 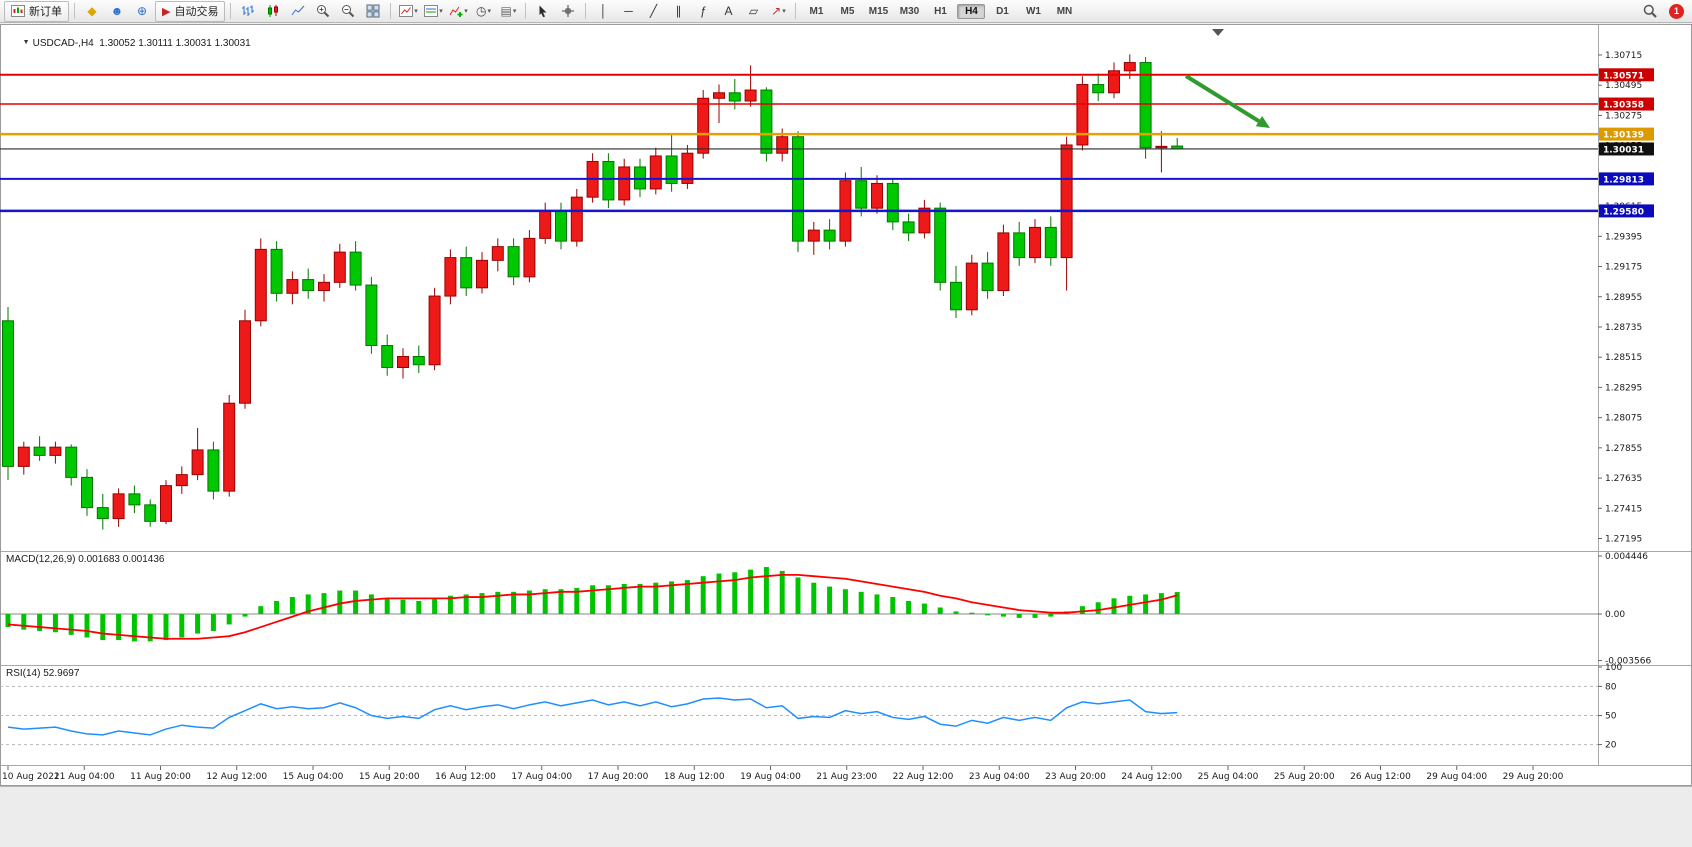 I want to click on time-axis-label: 25 Aug 04:00, so click(x=1228, y=777).